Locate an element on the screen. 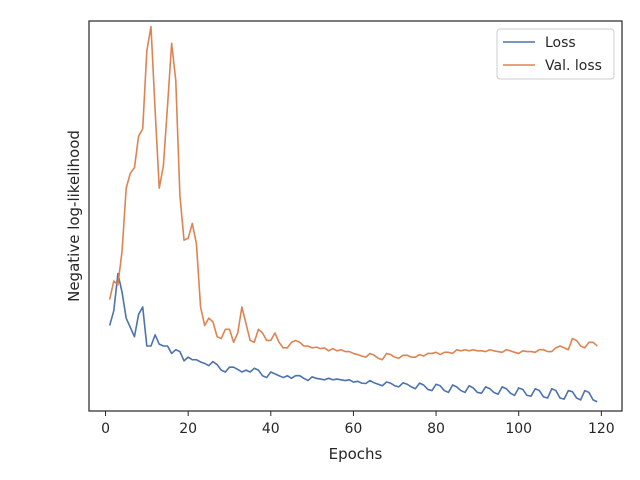 This screenshot has height=480, width=640. x-tick-label: 80 is located at coordinates (436, 429).